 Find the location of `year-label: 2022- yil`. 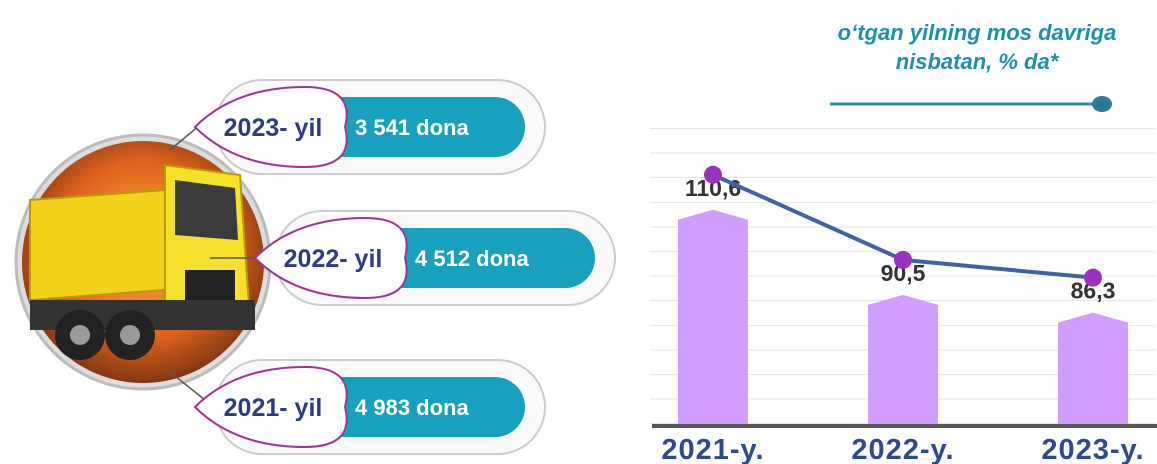

year-label: 2022- yil is located at coordinates (333, 259).